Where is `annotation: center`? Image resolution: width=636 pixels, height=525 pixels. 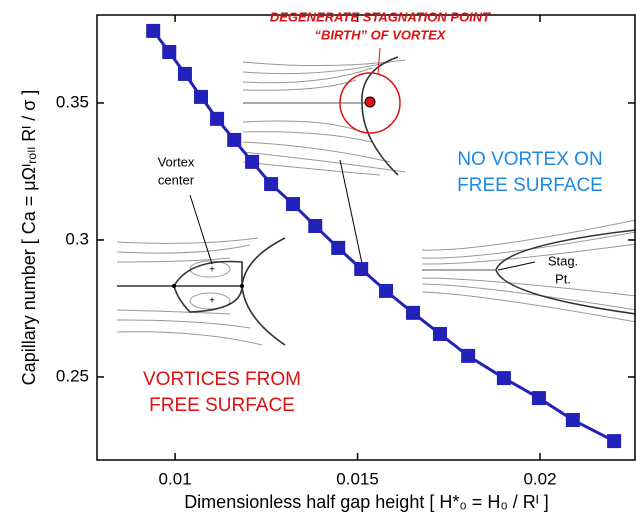 annotation: center is located at coordinates (176, 179).